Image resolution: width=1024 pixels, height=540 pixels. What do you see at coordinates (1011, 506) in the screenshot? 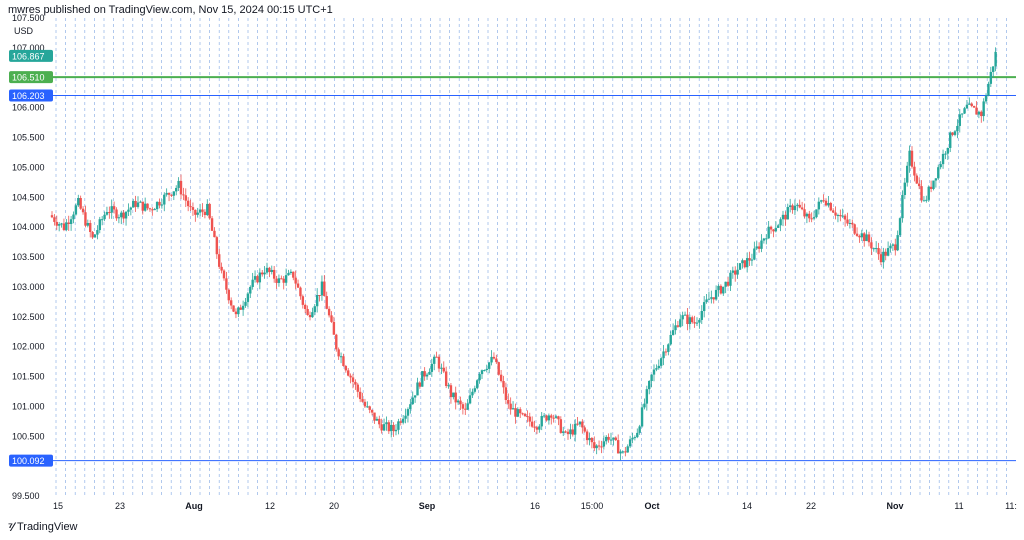
I see `x-tick-label: 11:` at bounding box center [1011, 506].